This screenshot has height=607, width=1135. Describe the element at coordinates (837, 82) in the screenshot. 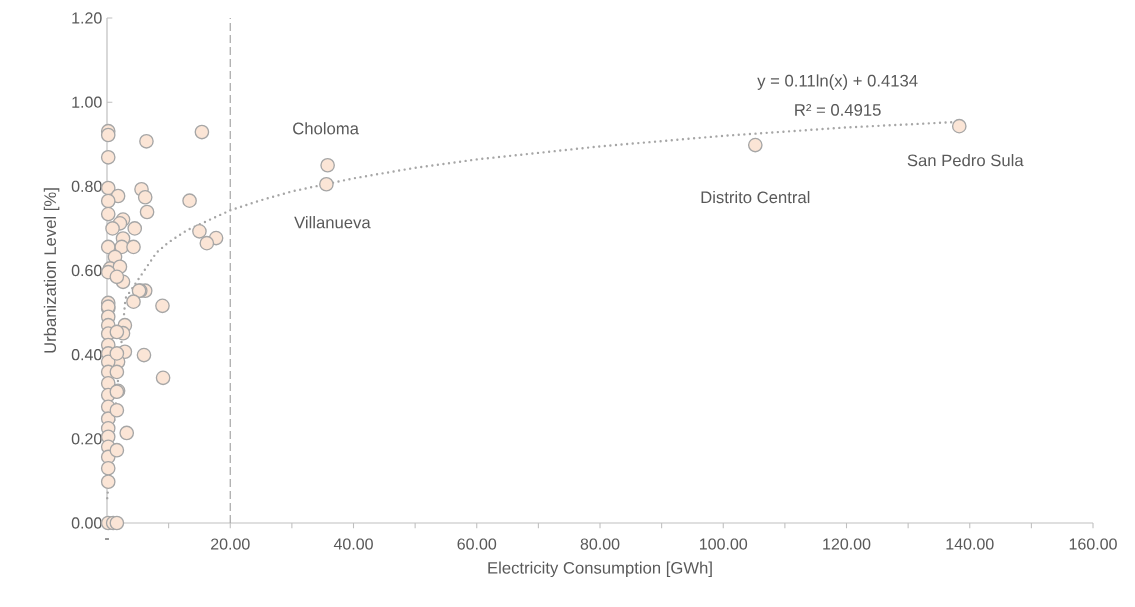

I see `annotation: y = 0.11ln(x) + 0.4134` at that location.